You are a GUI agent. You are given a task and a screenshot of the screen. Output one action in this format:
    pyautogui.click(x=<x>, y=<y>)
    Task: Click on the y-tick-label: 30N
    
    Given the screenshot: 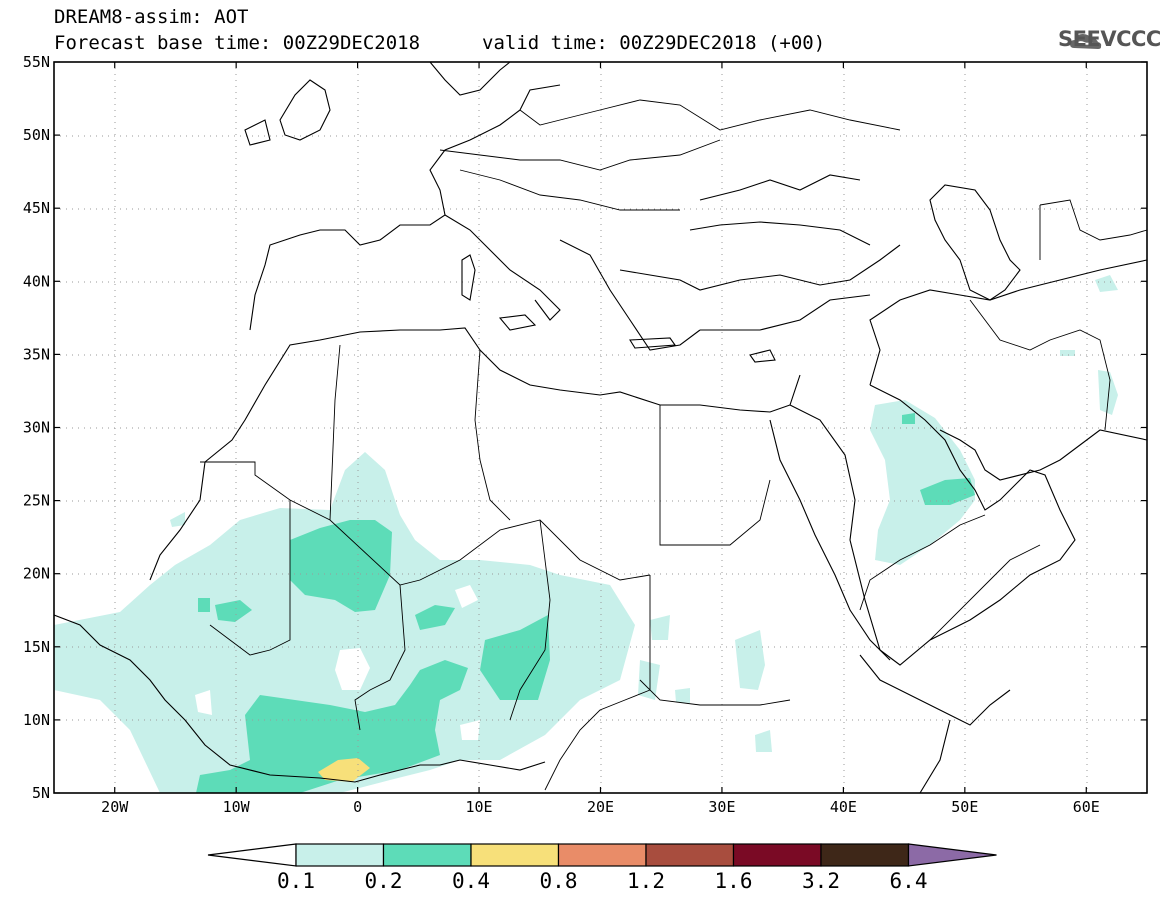 What is the action you would take?
    pyautogui.click(x=36, y=428)
    